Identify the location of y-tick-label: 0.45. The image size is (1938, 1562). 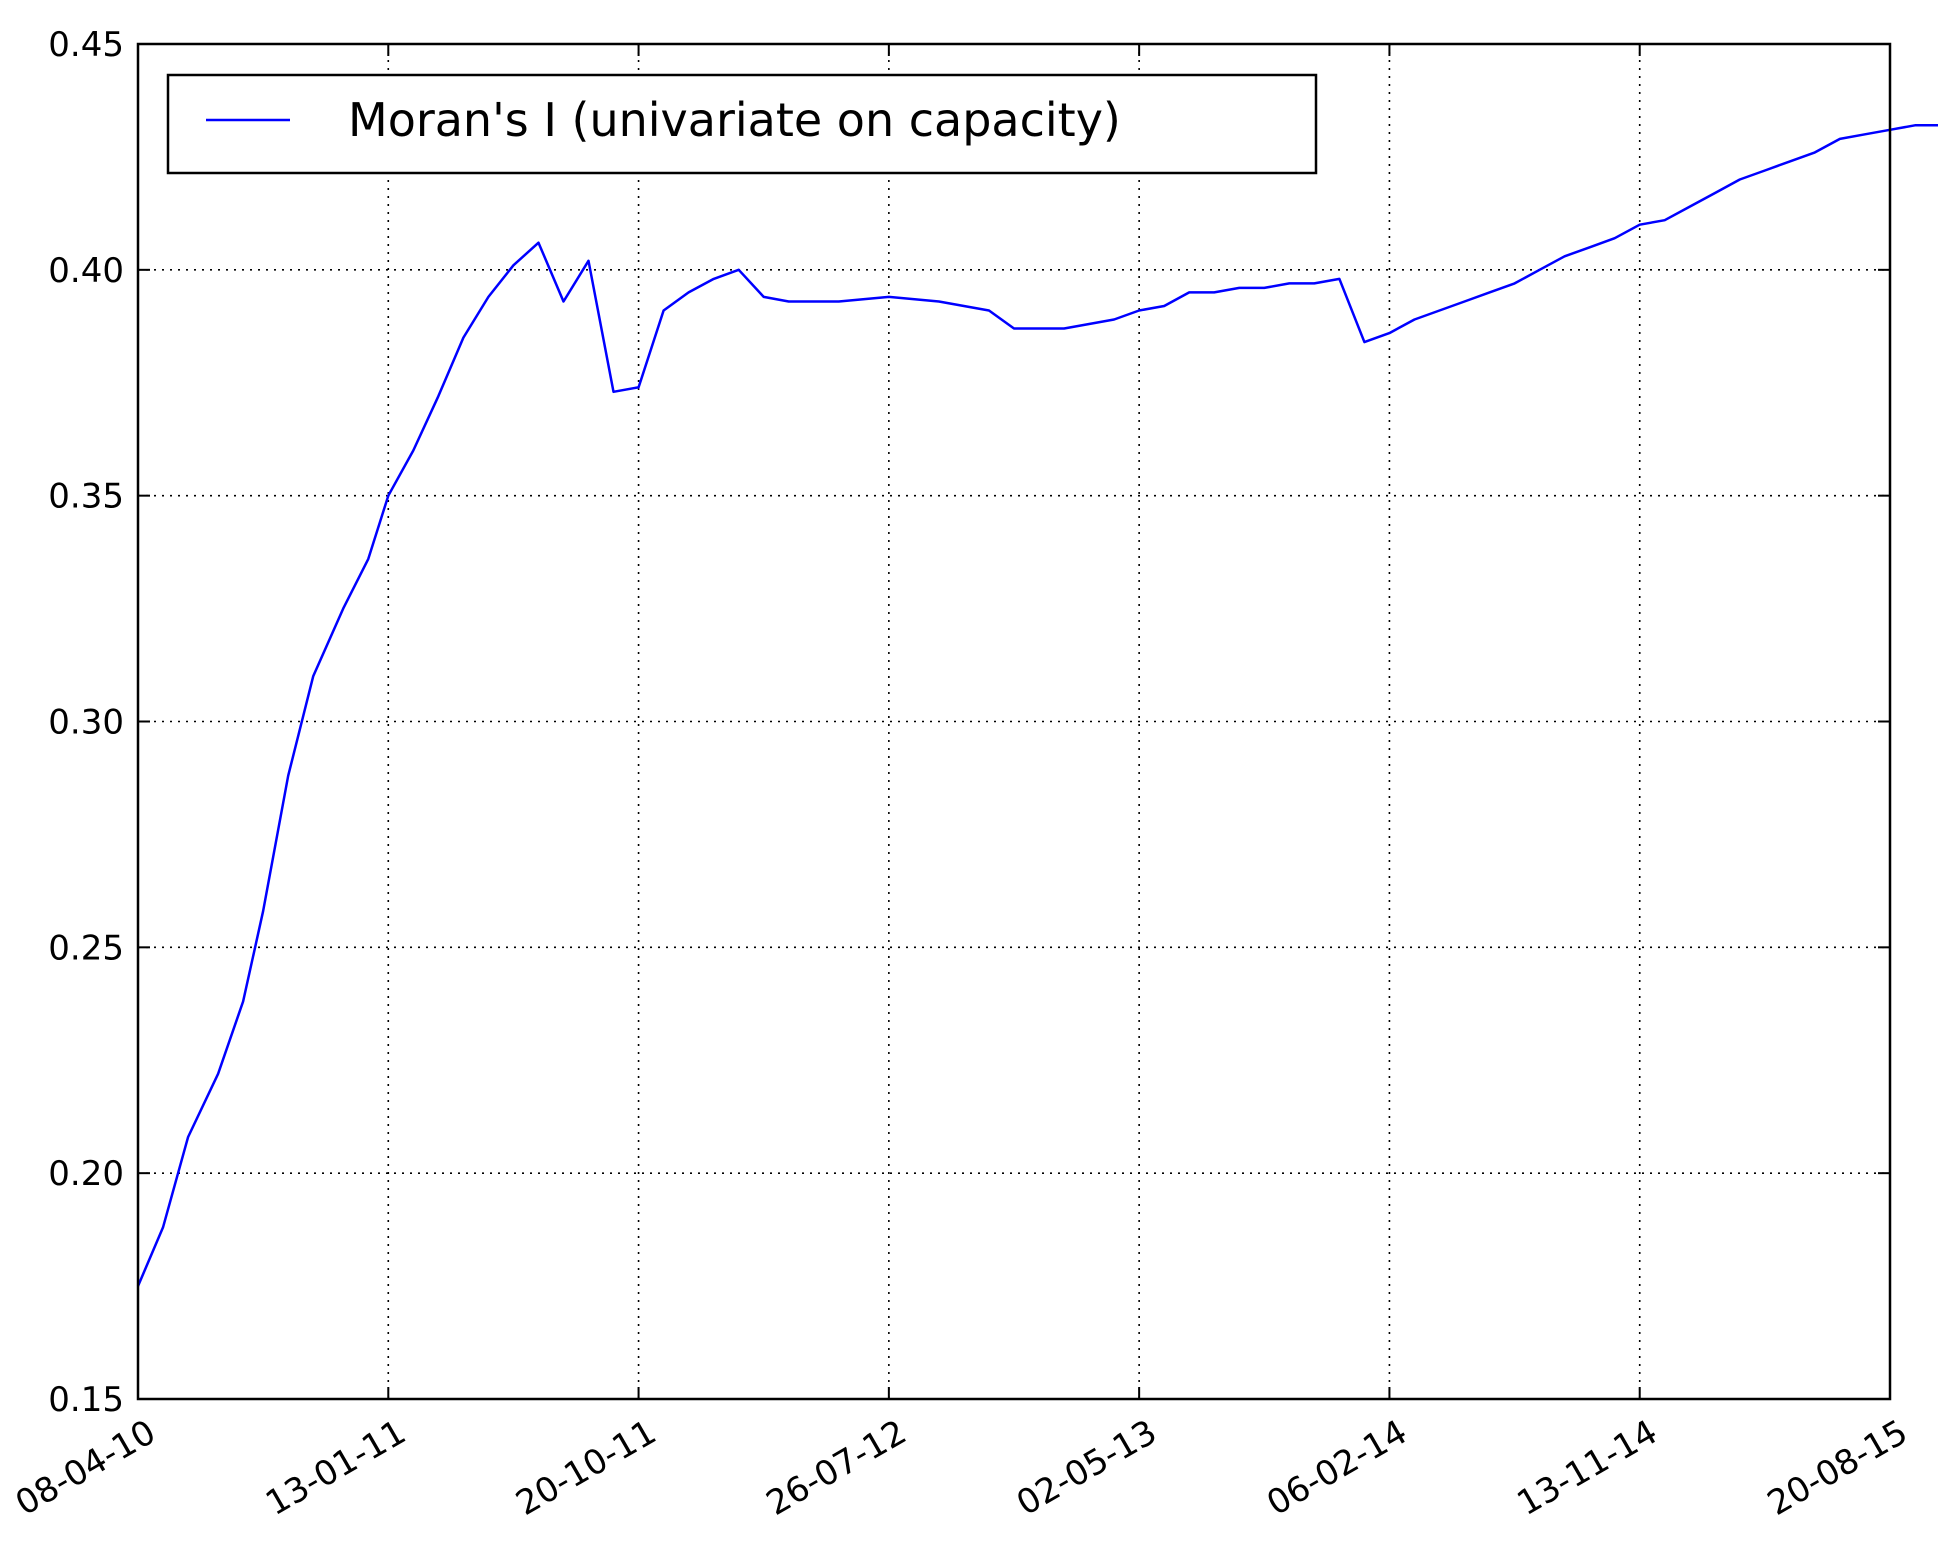
(86, 45).